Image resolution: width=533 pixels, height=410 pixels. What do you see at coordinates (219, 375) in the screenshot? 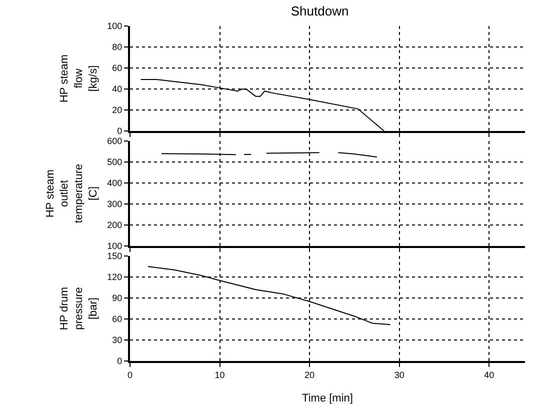
I see `x-tick-label: 10` at bounding box center [219, 375].